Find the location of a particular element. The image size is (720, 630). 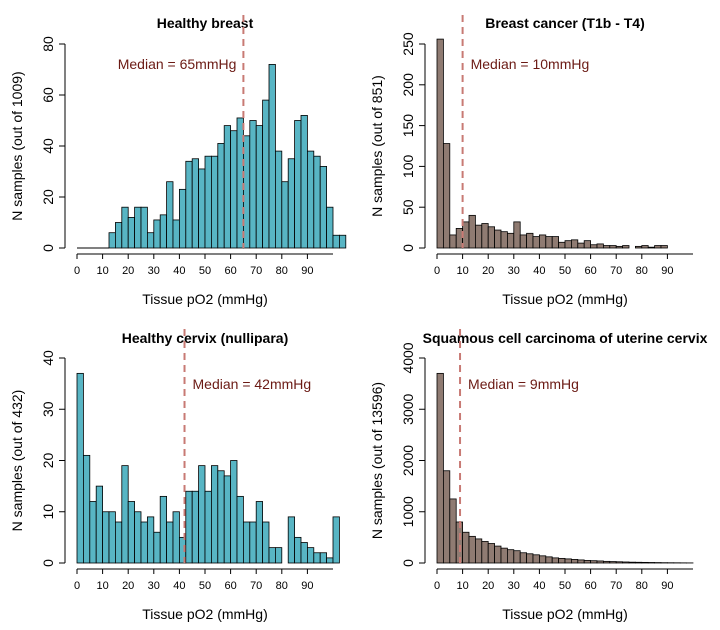

chart-title: Healthy cervix (nullipara) is located at coordinates (205, 338).